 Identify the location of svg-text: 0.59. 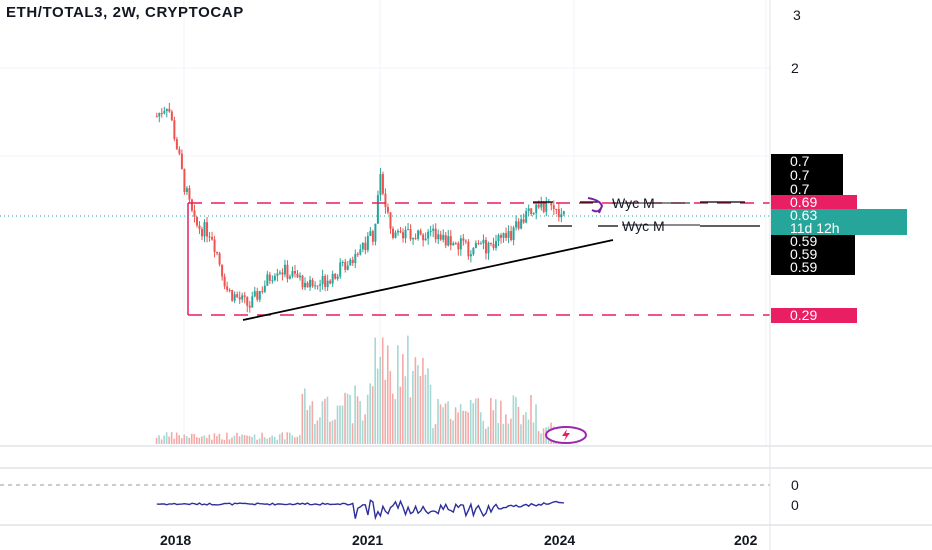
(803, 254).